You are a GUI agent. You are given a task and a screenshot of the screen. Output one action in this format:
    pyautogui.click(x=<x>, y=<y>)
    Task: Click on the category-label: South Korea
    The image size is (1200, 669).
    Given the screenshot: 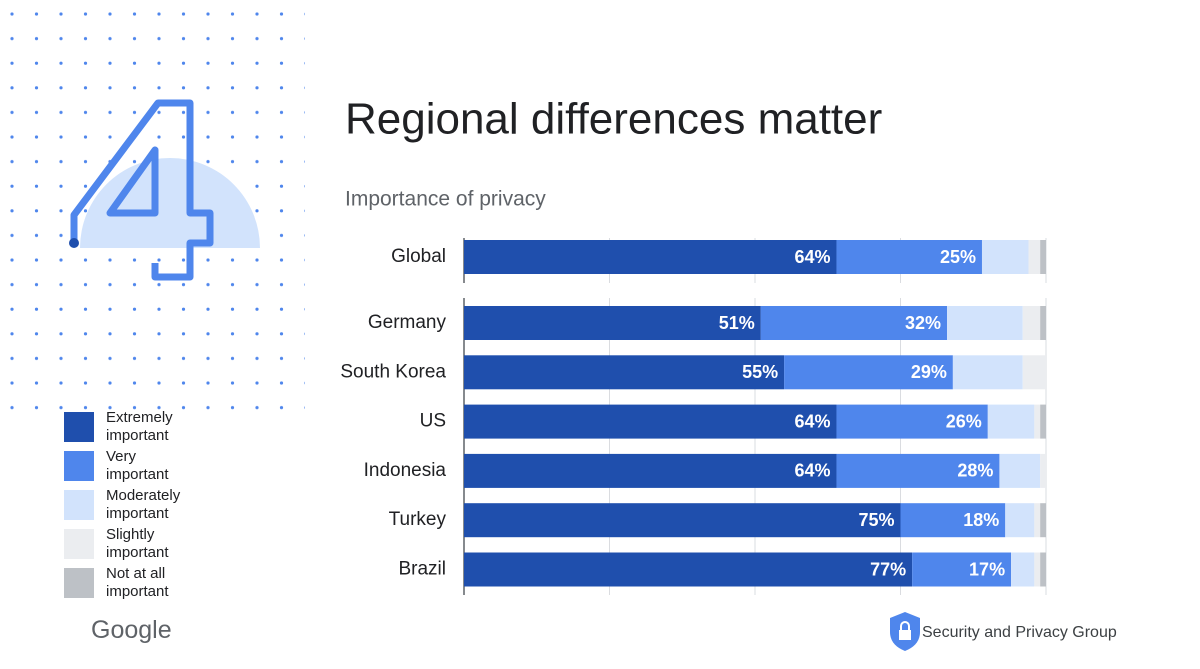 What is the action you would take?
    pyautogui.click(x=393, y=371)
    